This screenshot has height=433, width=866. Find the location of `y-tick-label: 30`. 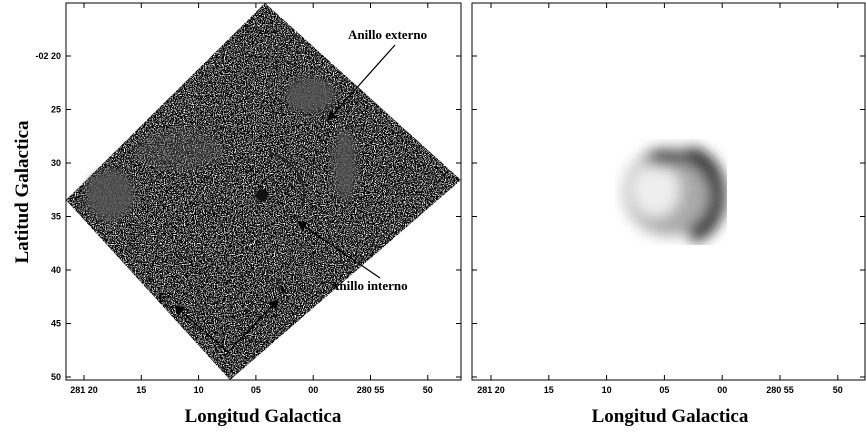

y-tick-label: 30 is located at coordinates (56, 163).